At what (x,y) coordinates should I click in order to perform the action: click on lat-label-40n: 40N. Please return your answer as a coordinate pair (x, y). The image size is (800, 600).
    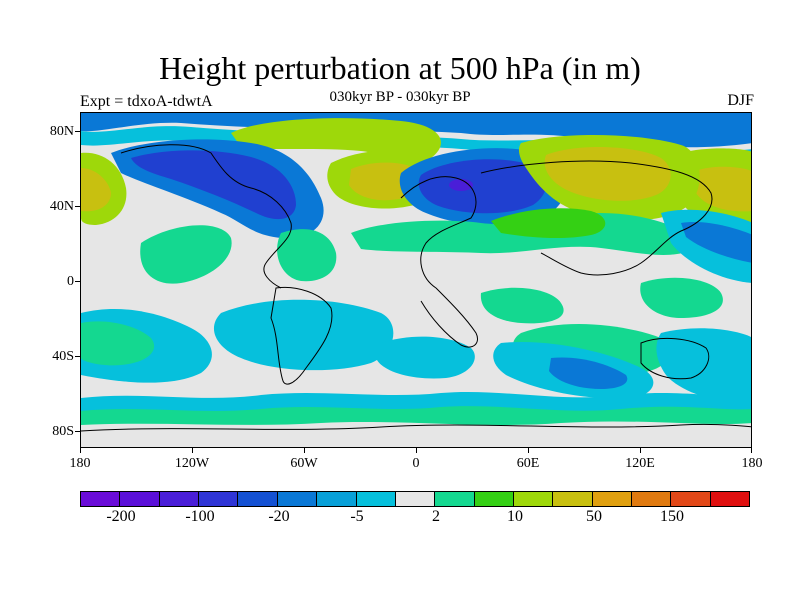
    Looking at the image, I should click on (61, 206).